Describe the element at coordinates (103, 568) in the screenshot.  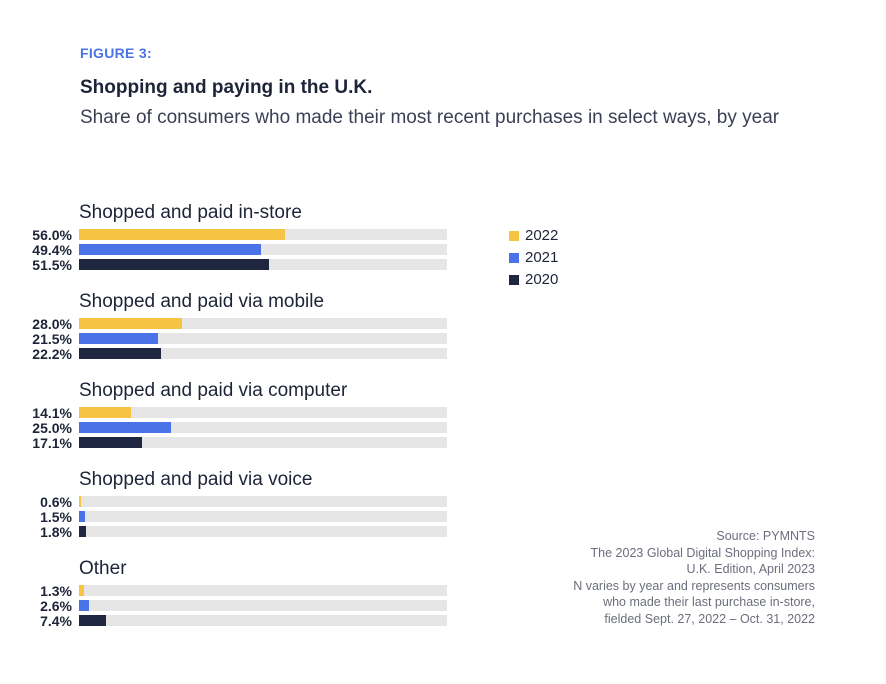
I see `category-label: Other` at that location.